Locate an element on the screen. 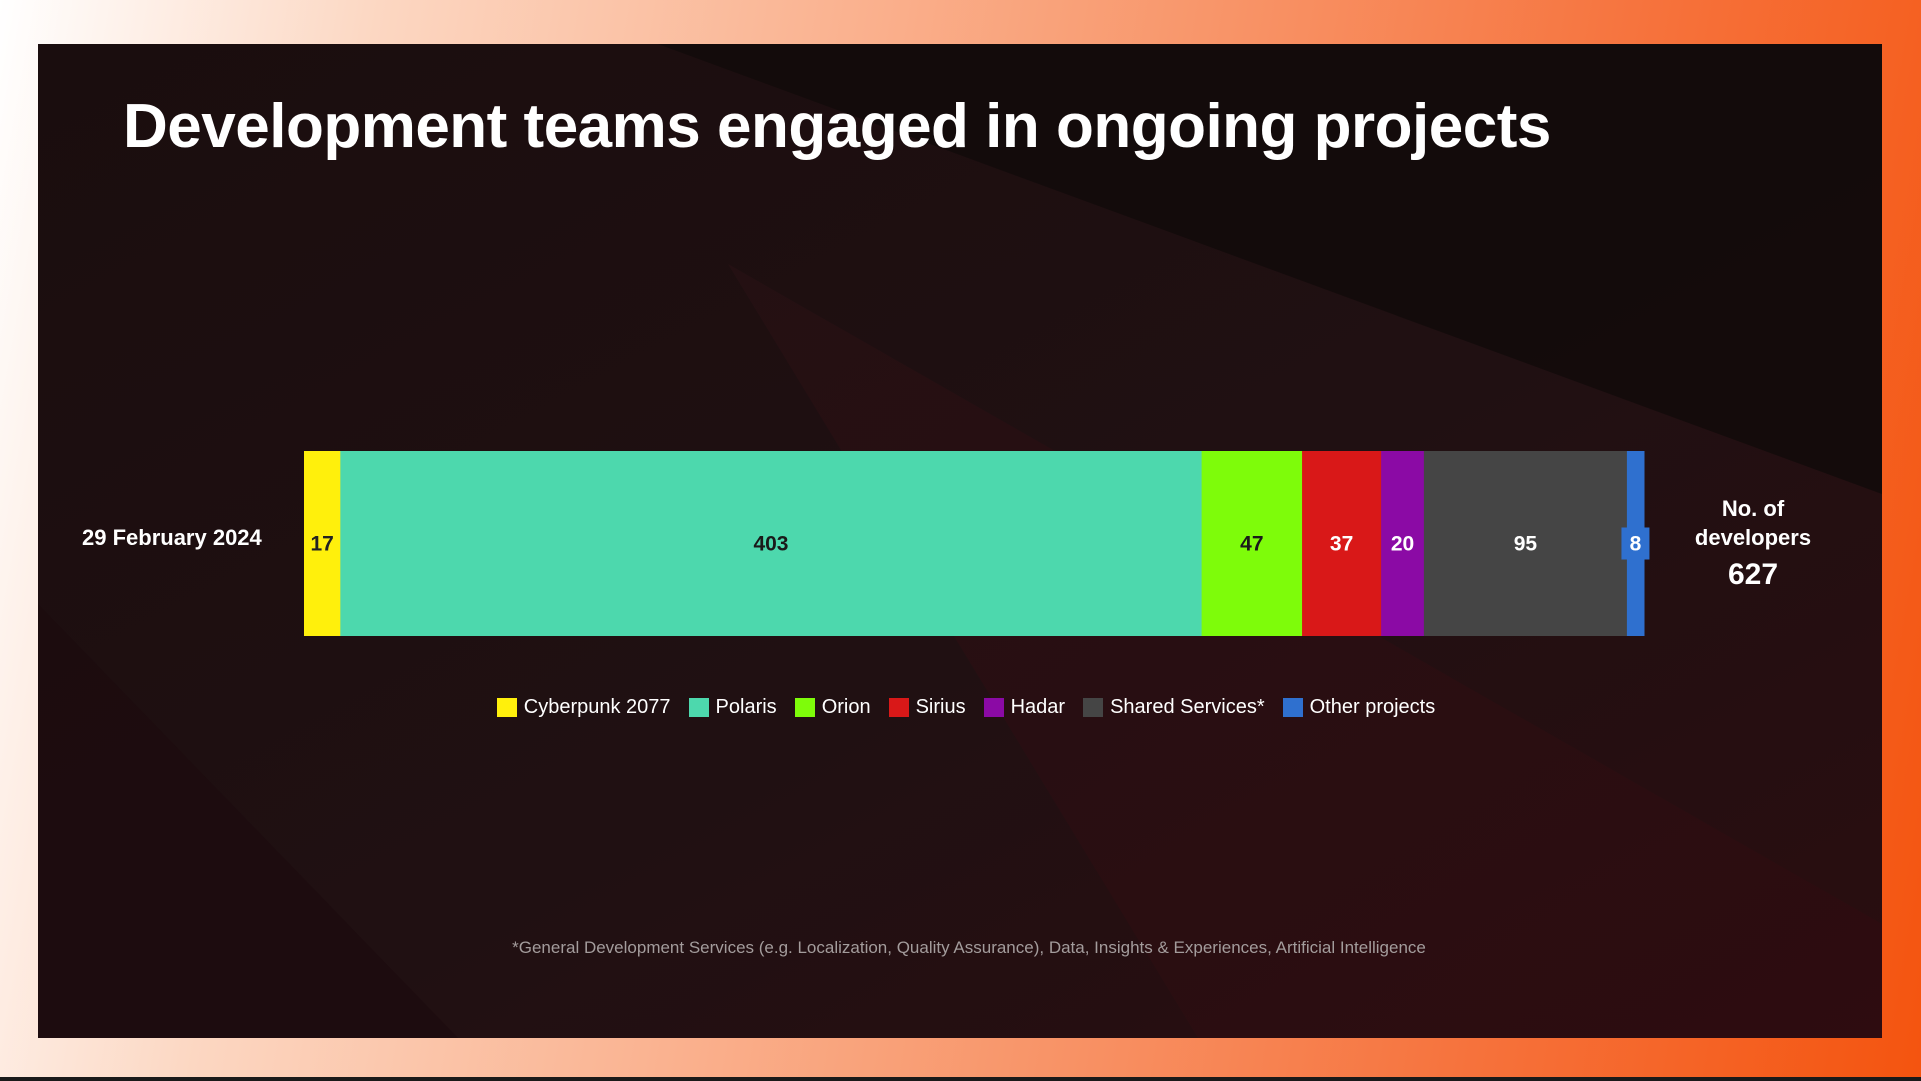 Image resolution: width=1921 pixels, height=1081 pixels. bar-segment-polaris is located at coordinates (771, 543).